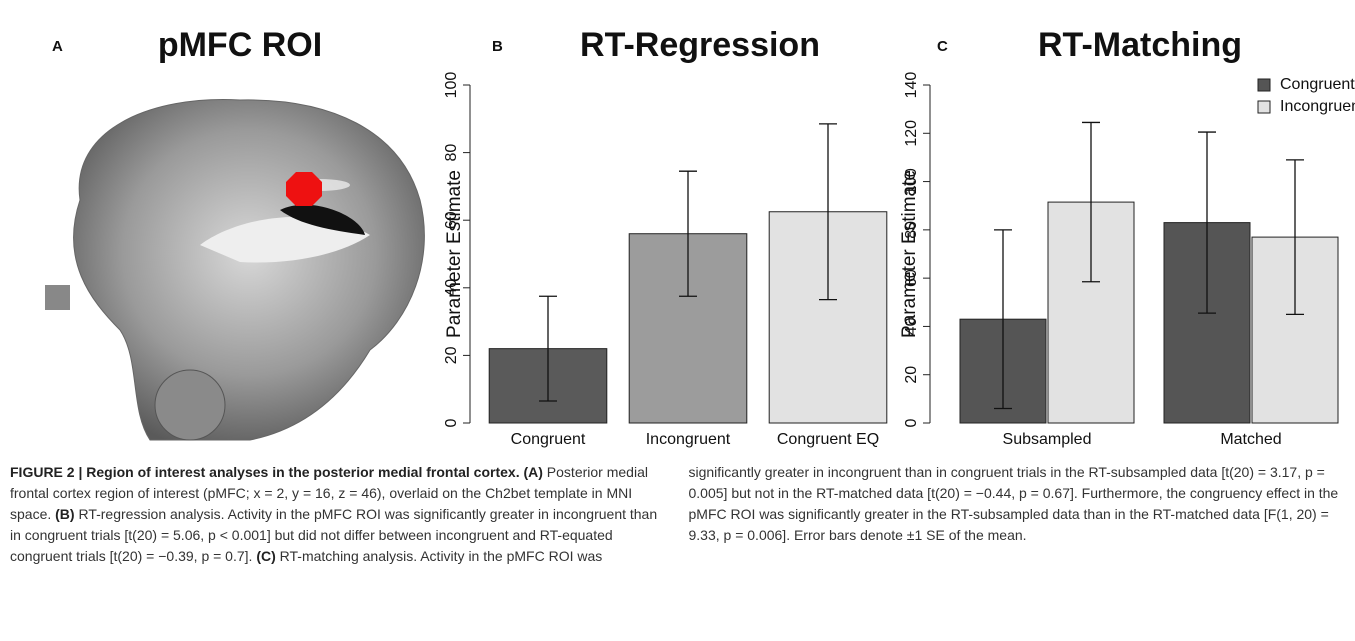  I want to click on chart-title: RT-Matching, so click(1140, 45).